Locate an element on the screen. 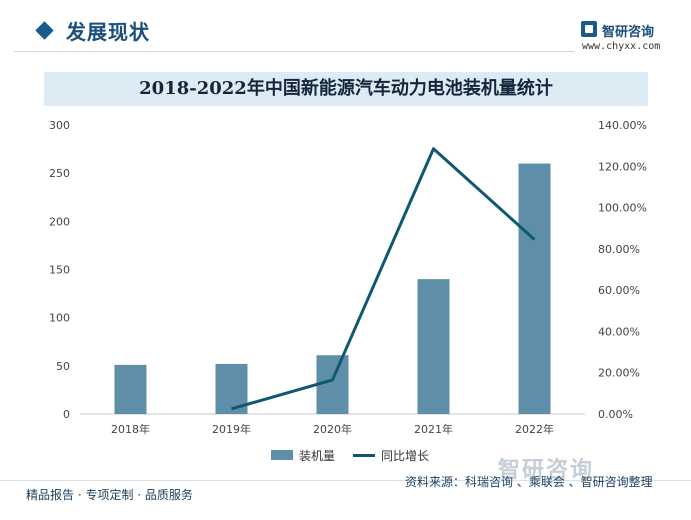  chart-title: 2018-2022年中国新能源汽车动力电池装机量统计 is located at coordinates (346, 88).